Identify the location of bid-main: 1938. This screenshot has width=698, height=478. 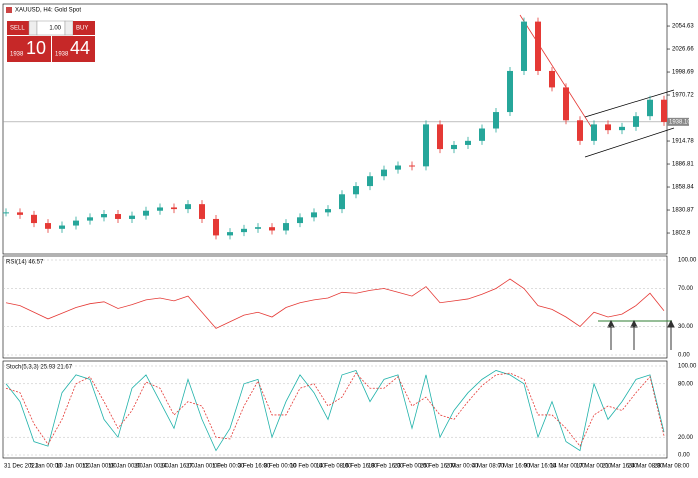
(17, 55).